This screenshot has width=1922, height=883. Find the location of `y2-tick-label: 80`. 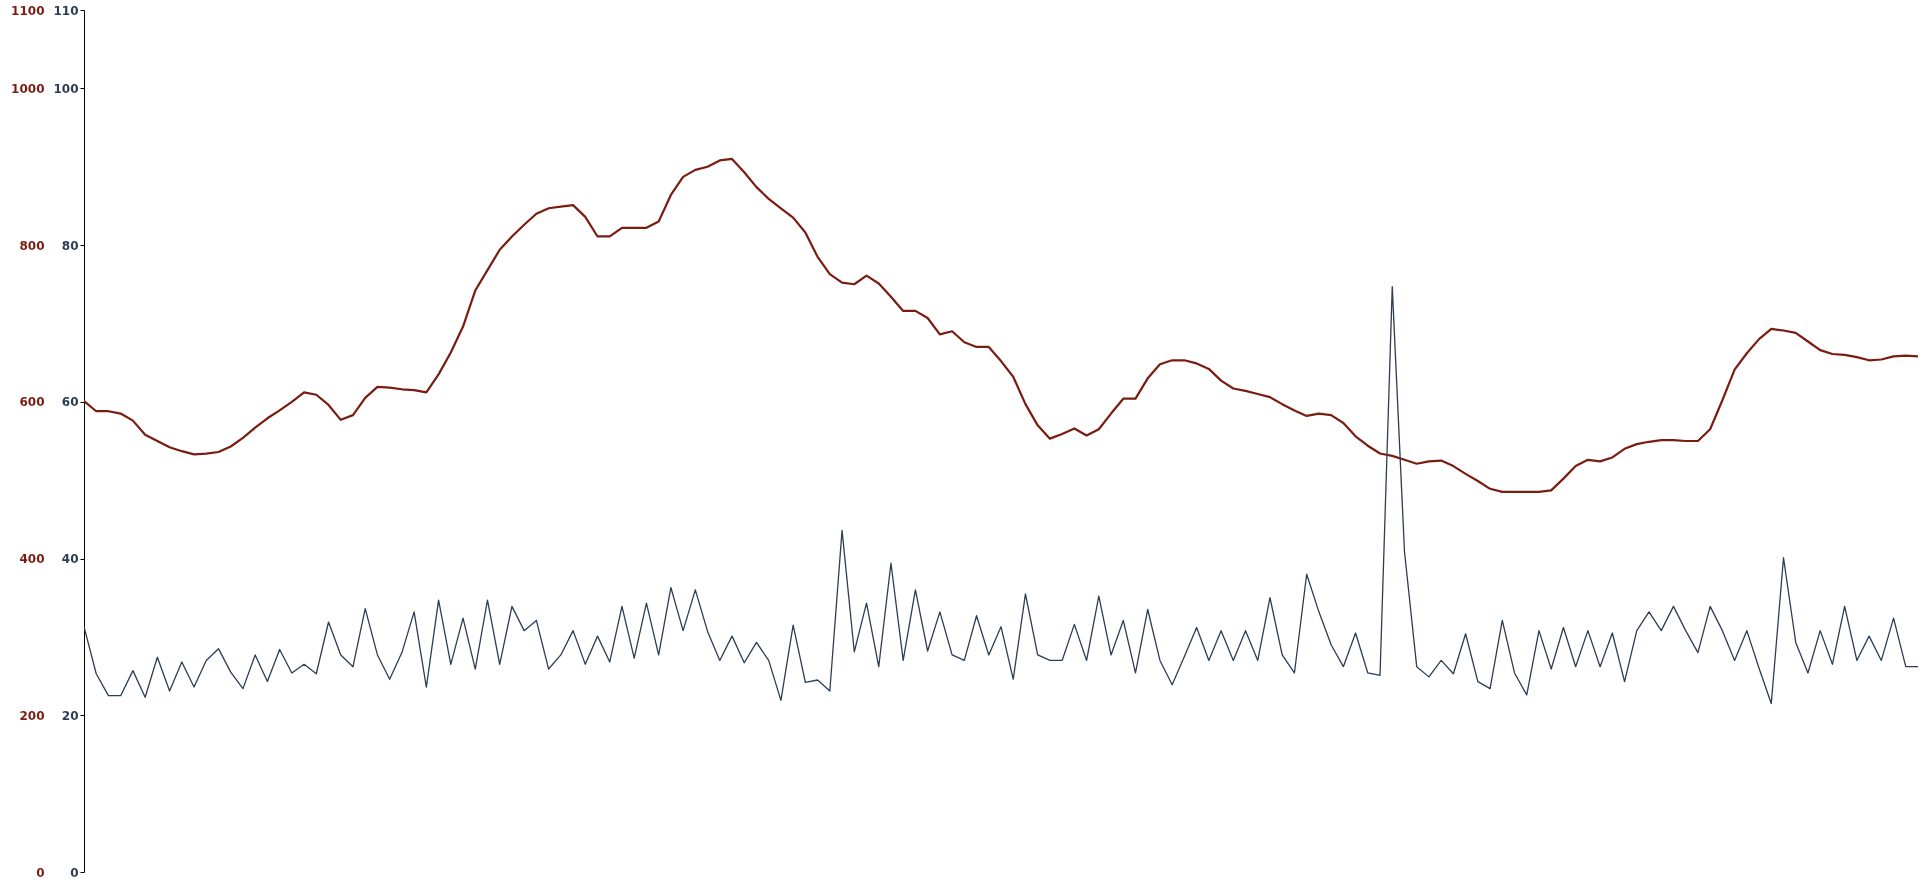

y2-tick-label: 80 is located at coordinates (70, 245).